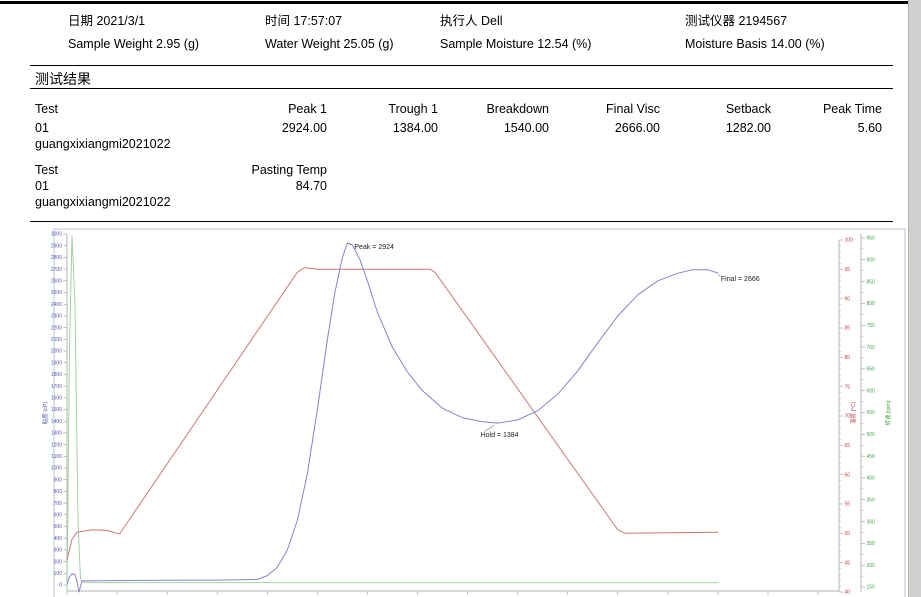 The height and width of the screenshot is (597, 921). I want to click on field-date-and-sample-weight: 日期 2021/3/1 Sample Weight 2.95 (g), so click(133, 33).